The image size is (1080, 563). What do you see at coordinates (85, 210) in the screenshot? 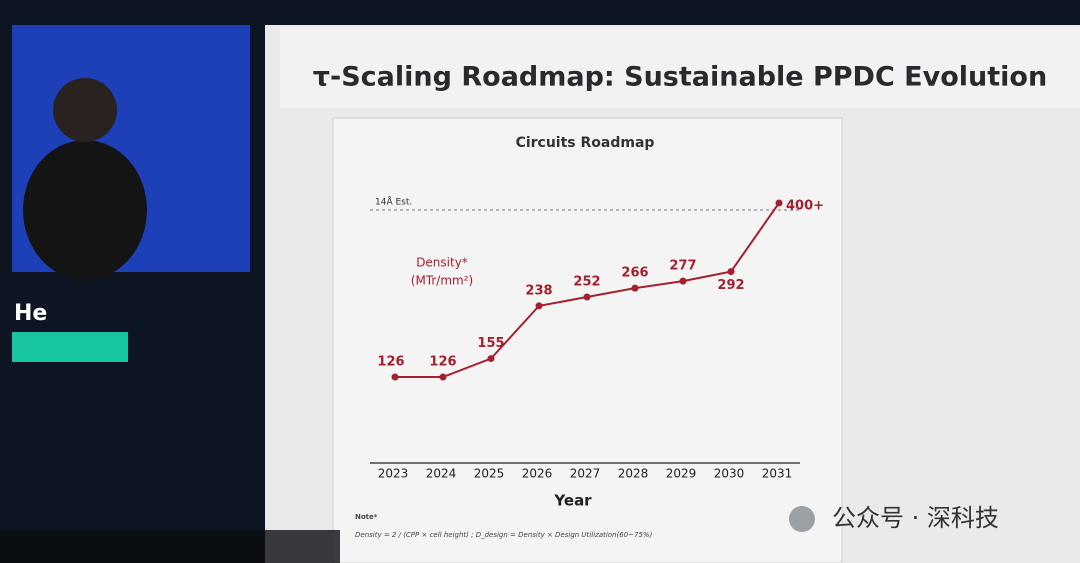
I see `speaker-figure` at bounding box center [85, 210].